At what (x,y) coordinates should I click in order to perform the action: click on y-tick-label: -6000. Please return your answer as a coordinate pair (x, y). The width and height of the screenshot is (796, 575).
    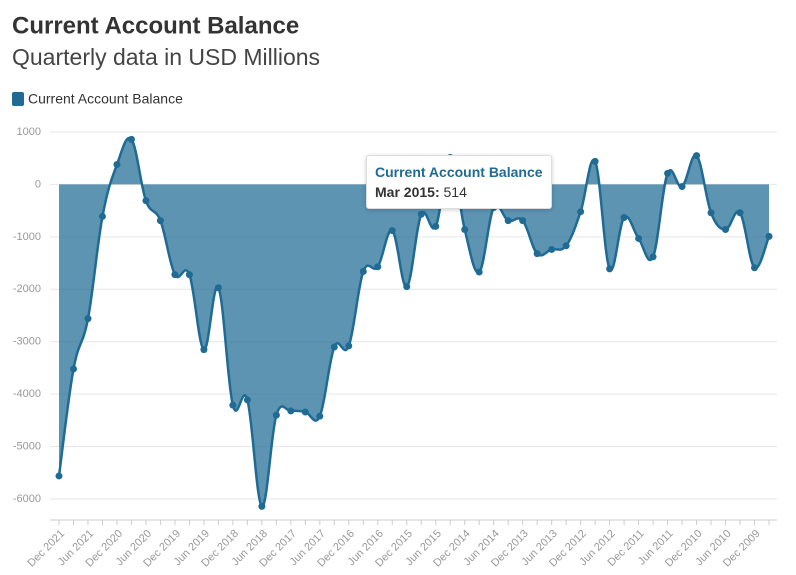
    Looking at the image, I should click on (27, 499).